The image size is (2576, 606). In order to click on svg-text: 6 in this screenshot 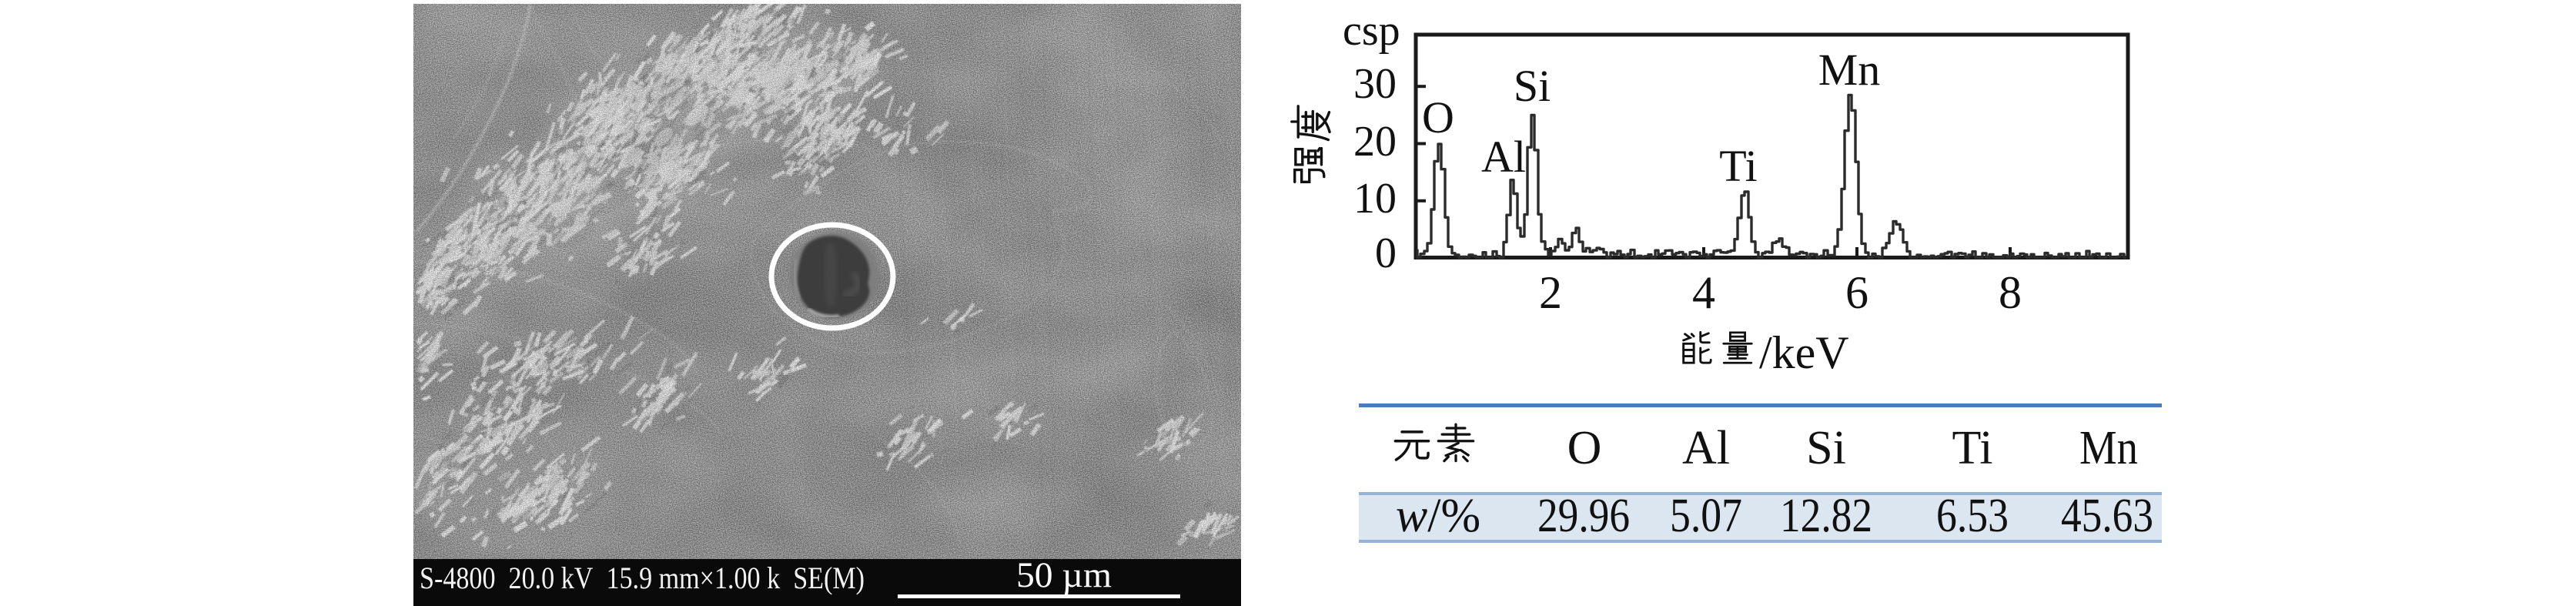, I will do `click(1857, 292)`.